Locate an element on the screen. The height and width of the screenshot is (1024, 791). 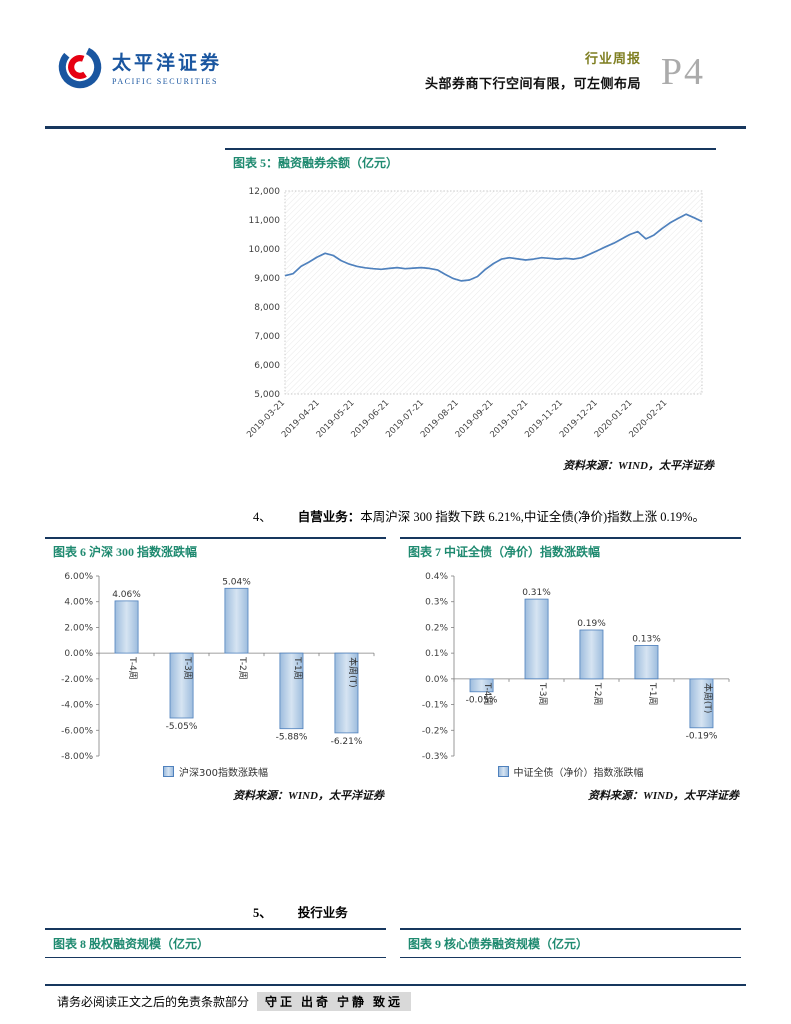
header-rule is located at coordinates (395, 127).